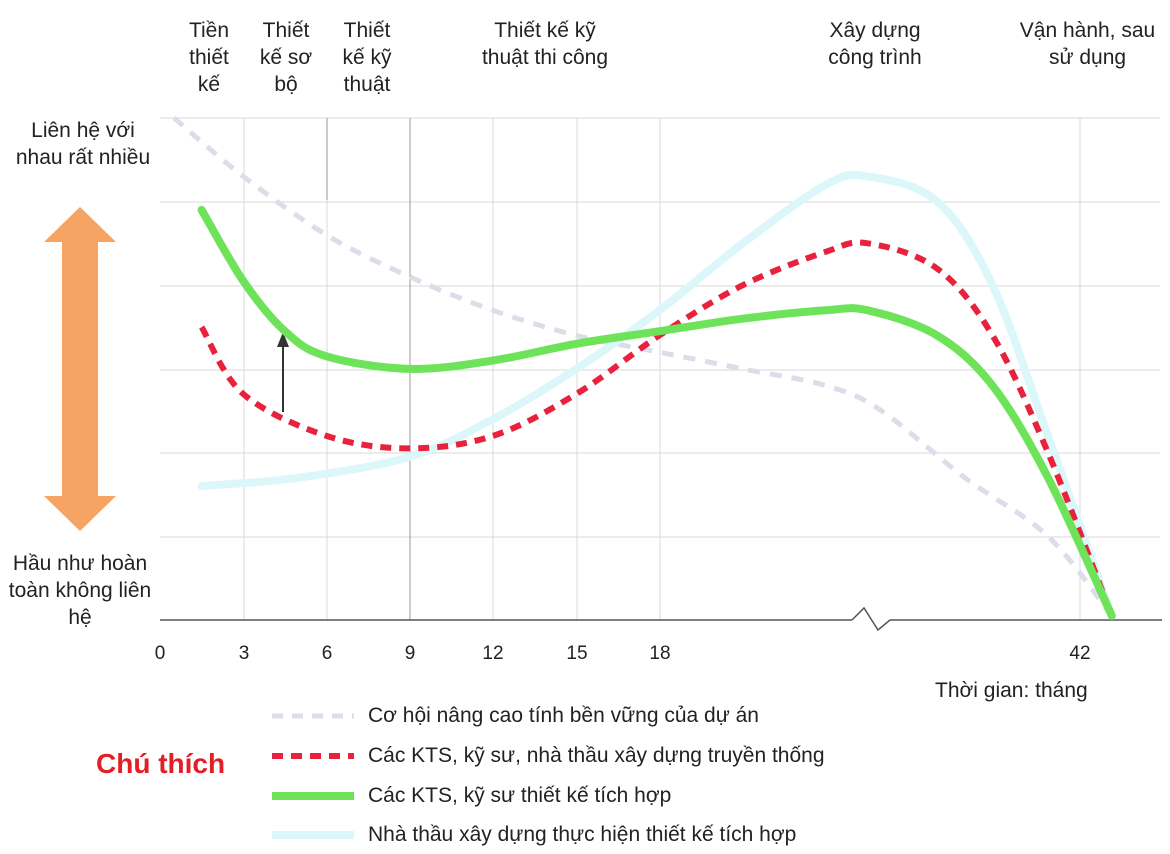 The width and height of the screenshot is (1170, 854). What do you see at coordinates (244, 653) in the screenshot?
I see `x-tick-label: 3` at bounding box center [244, 653].